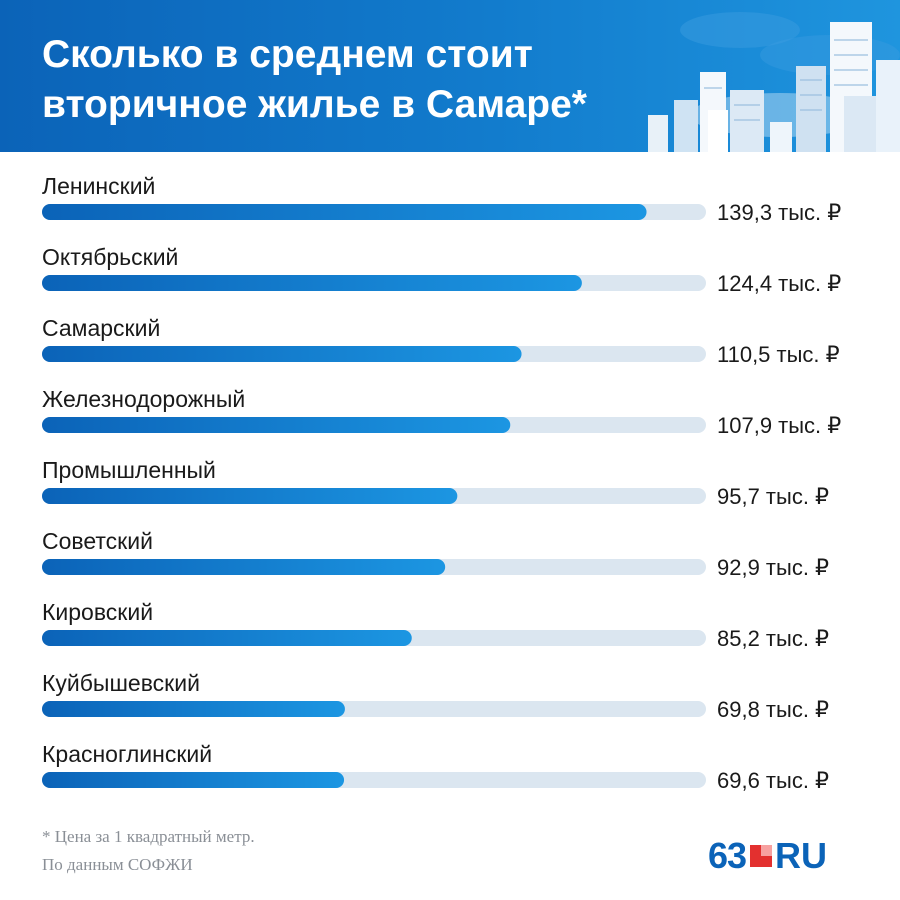  Describe the element at coordinates (773, 780) in the screenshot. I see `value-label: 69,6 тыс. ₽` at that location.